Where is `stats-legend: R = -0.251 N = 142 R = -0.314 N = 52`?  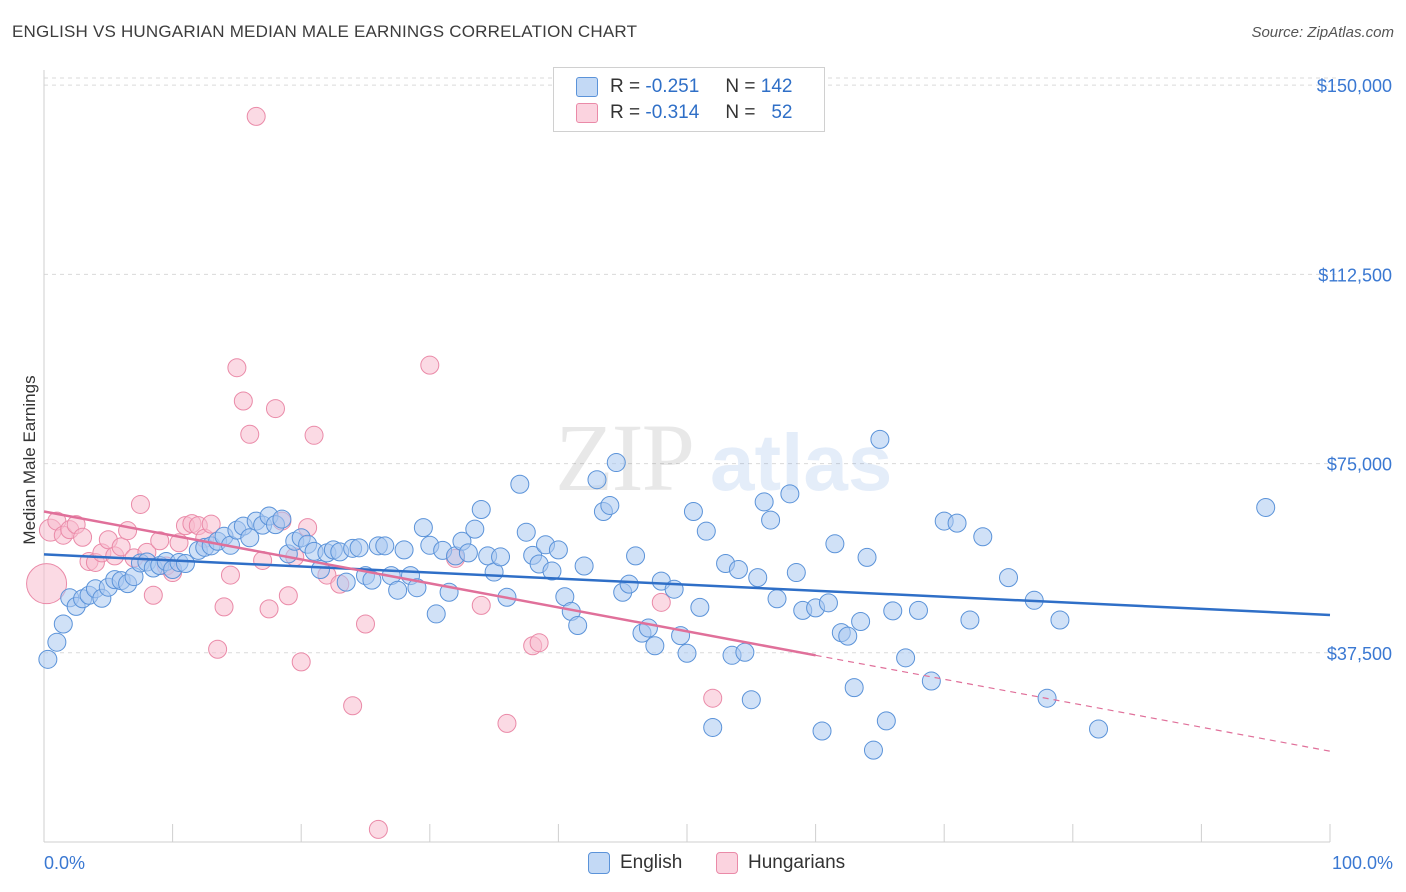
stats-legend: R = -0.251 N = 142 R = -0.314 N = 52 is located at coordinates (689, 99).